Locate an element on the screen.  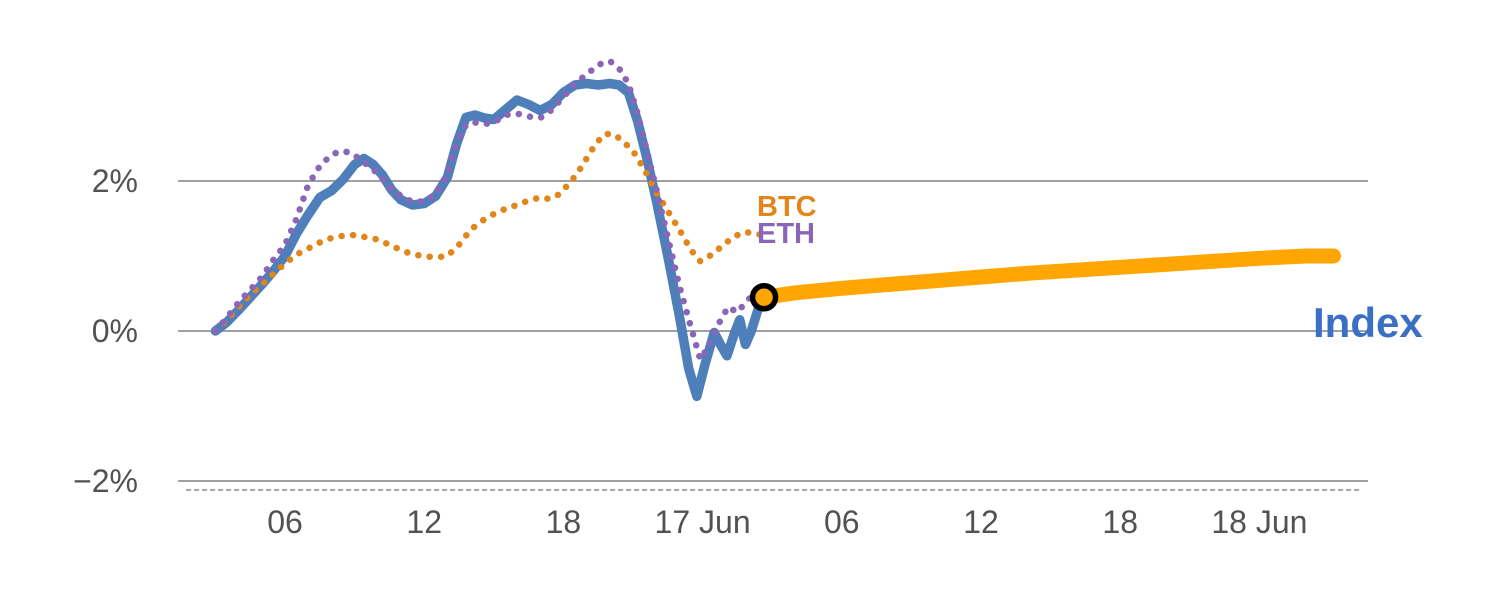
current-value-marker is located at coordinates (764, 297).